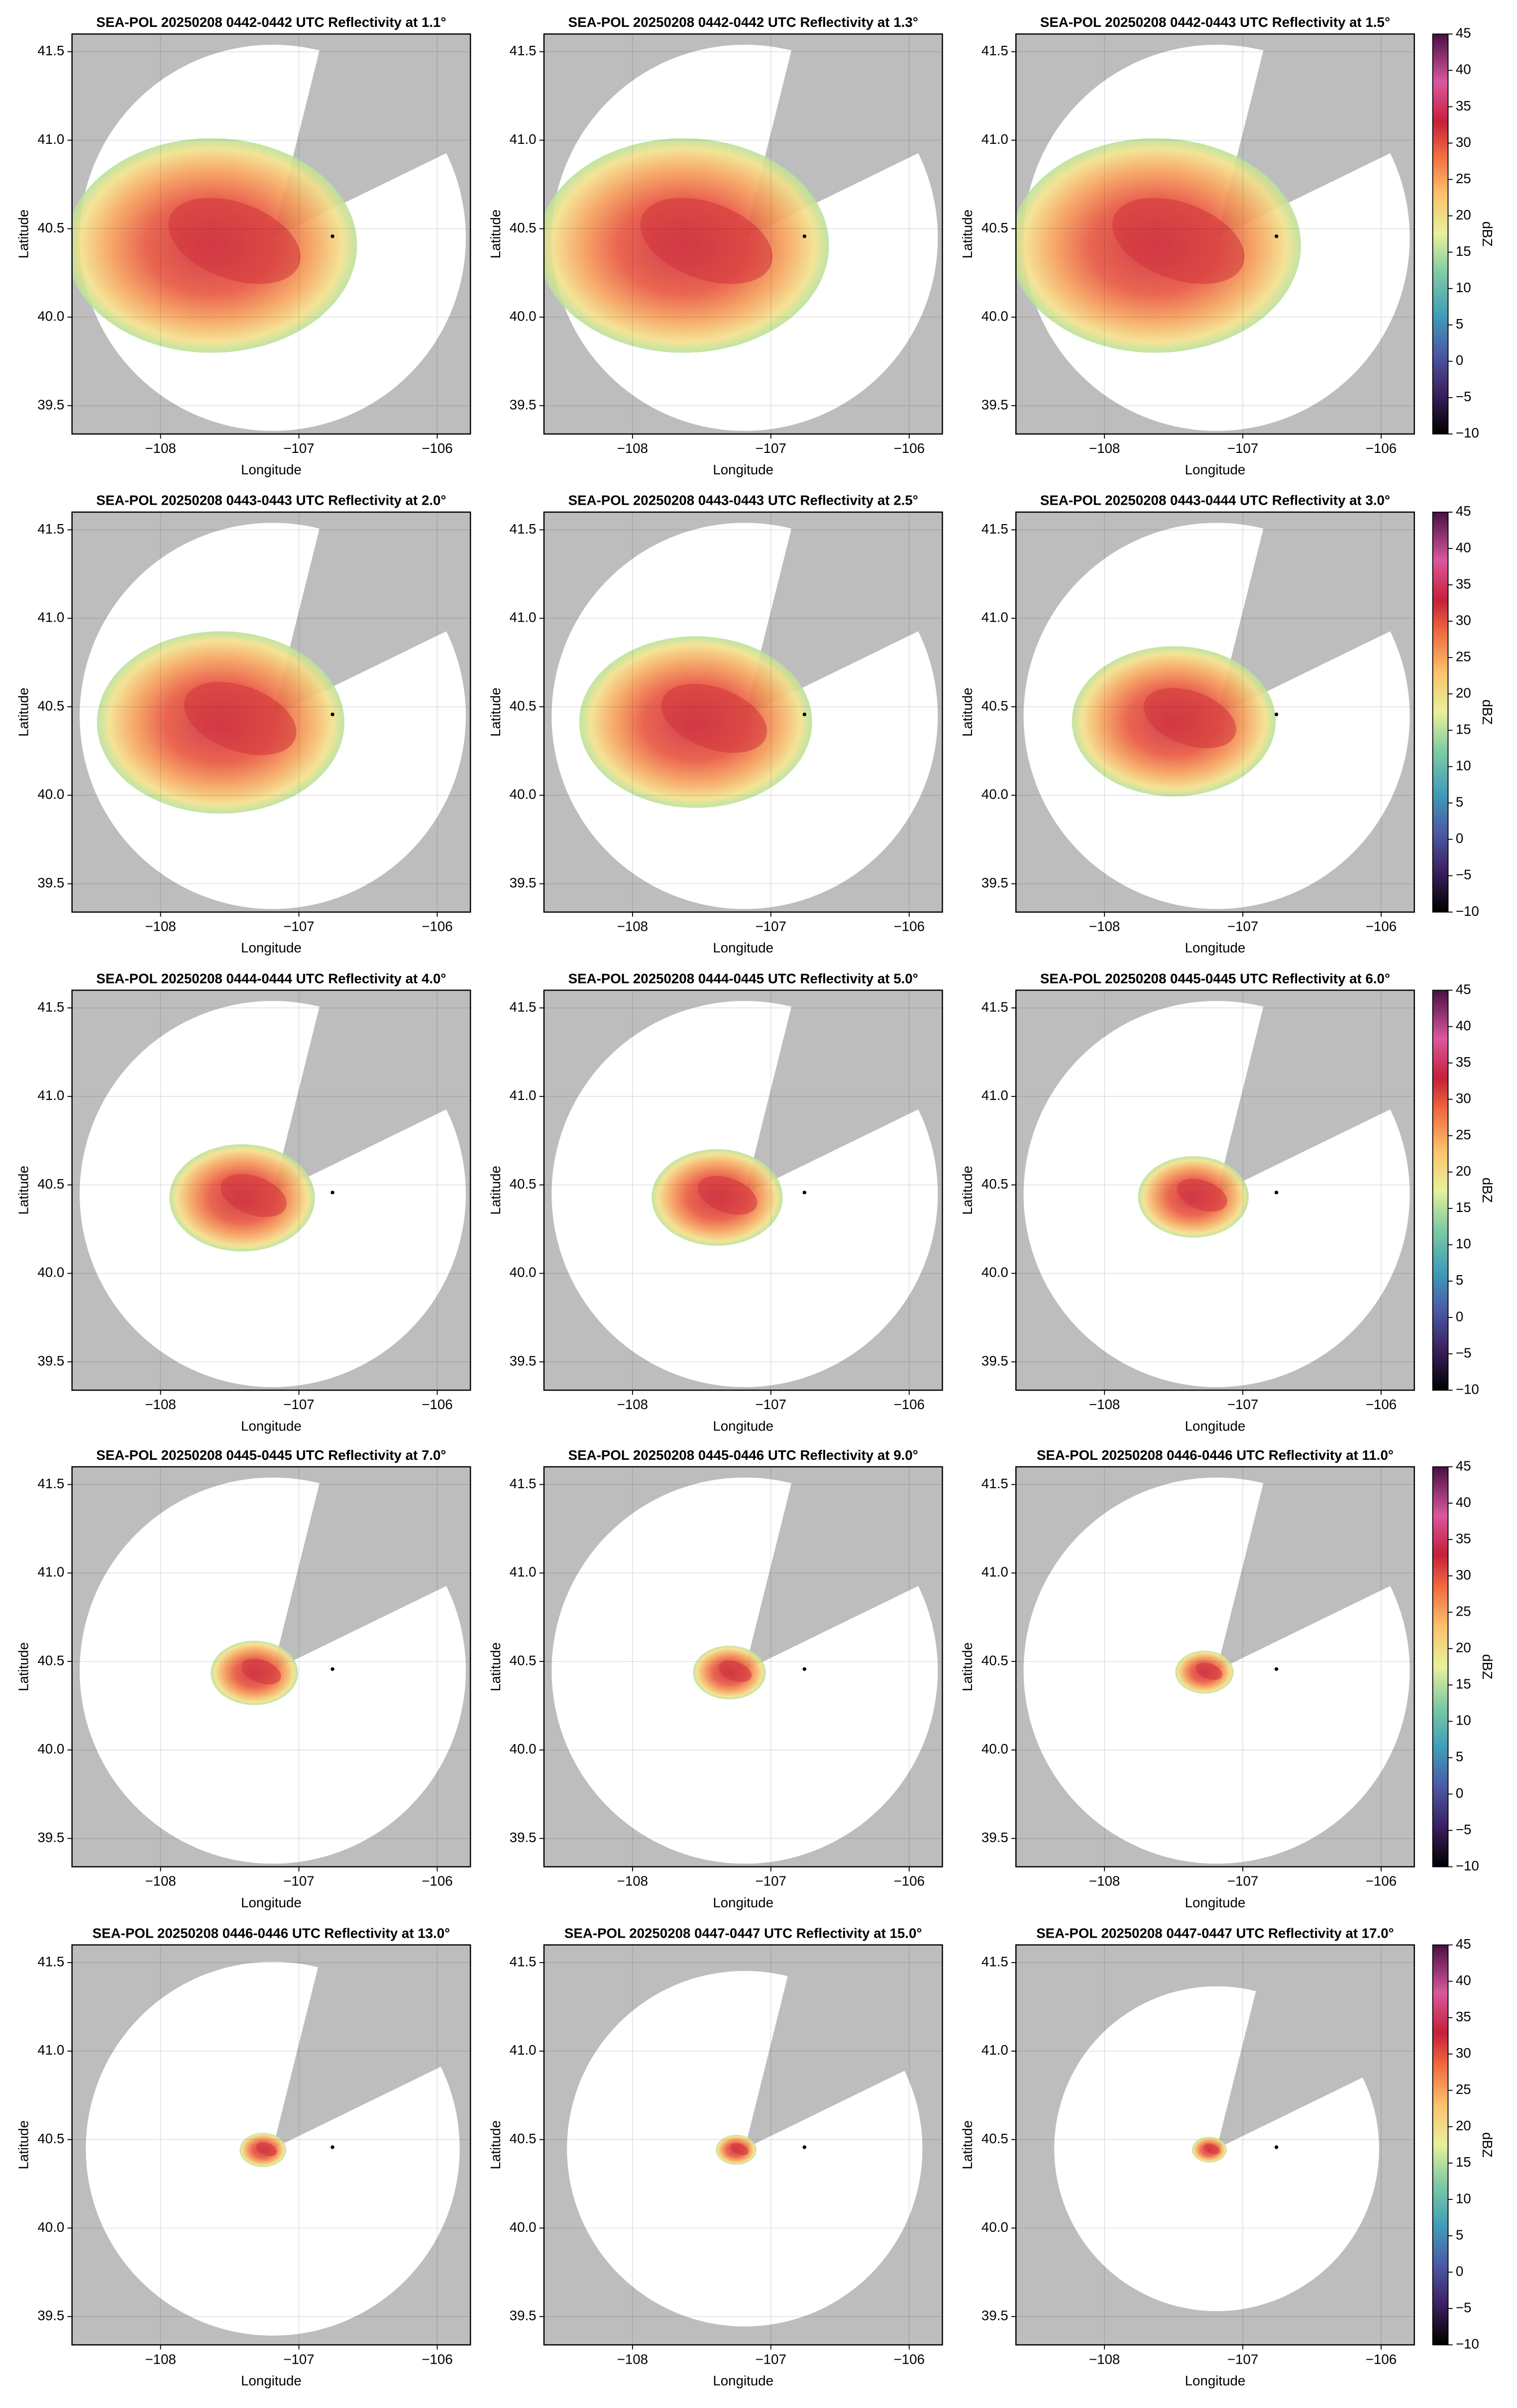  Describe the element at coordinates (1464, 2307) in the screenshot. I see `colorbar-tick-label: −5` at that location.